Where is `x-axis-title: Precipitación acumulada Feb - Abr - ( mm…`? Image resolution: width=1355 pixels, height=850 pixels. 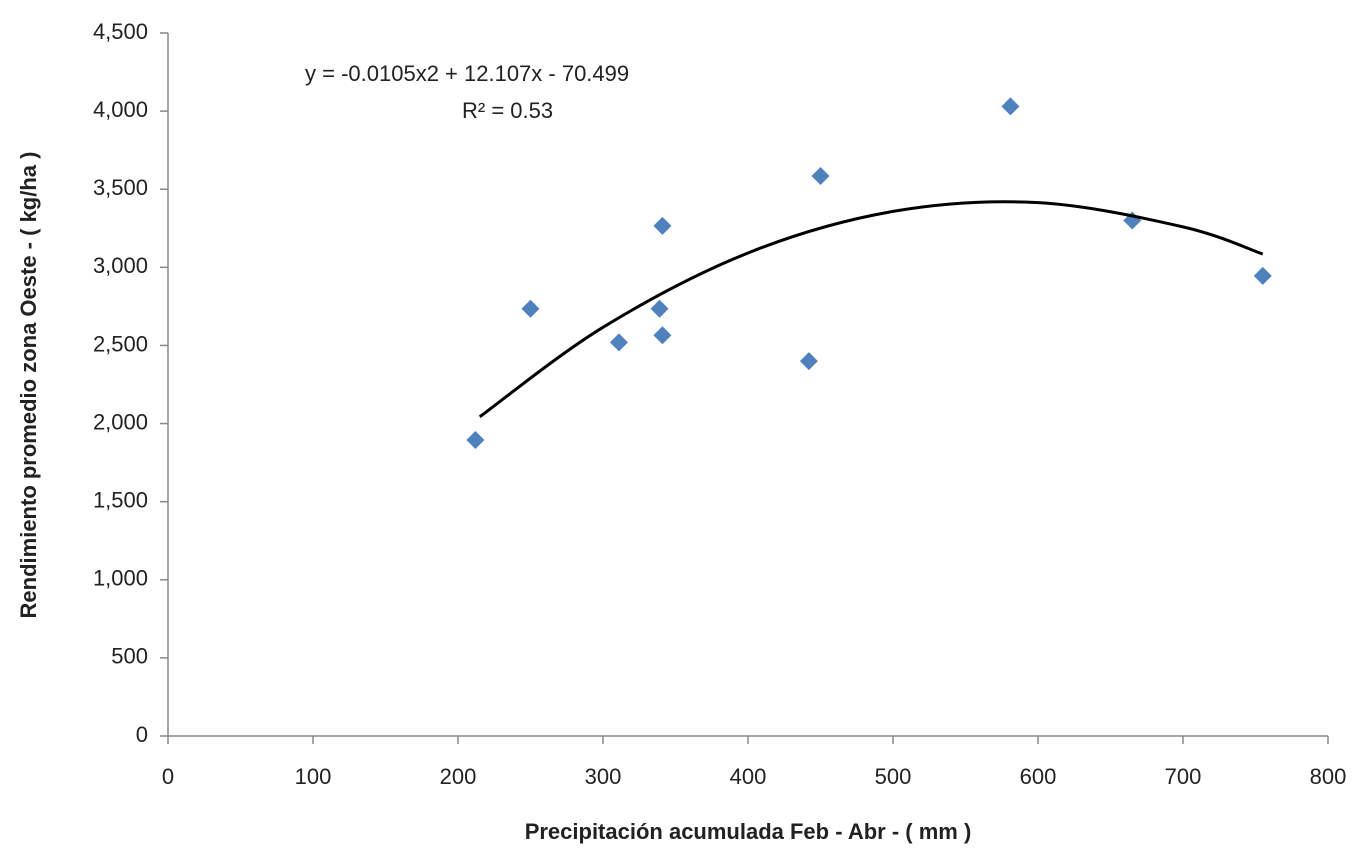
x-axis-title: Precipitación acumulada Feb - Abr - ( mm… is located at coordinates (748, 831).